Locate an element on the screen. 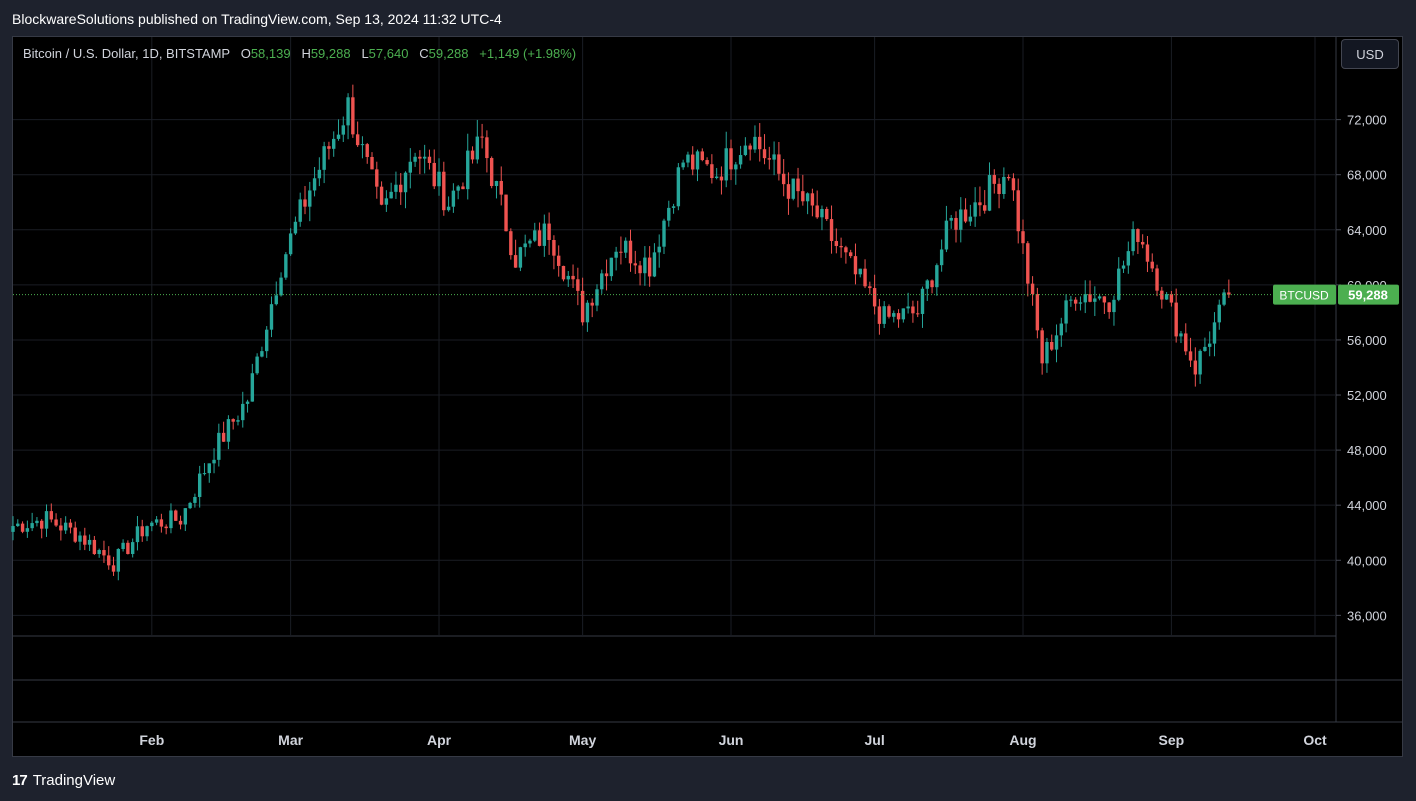 This screenshot has height=801, width=1416. x-tick-label: Jul is located at coordinates (875, 740).